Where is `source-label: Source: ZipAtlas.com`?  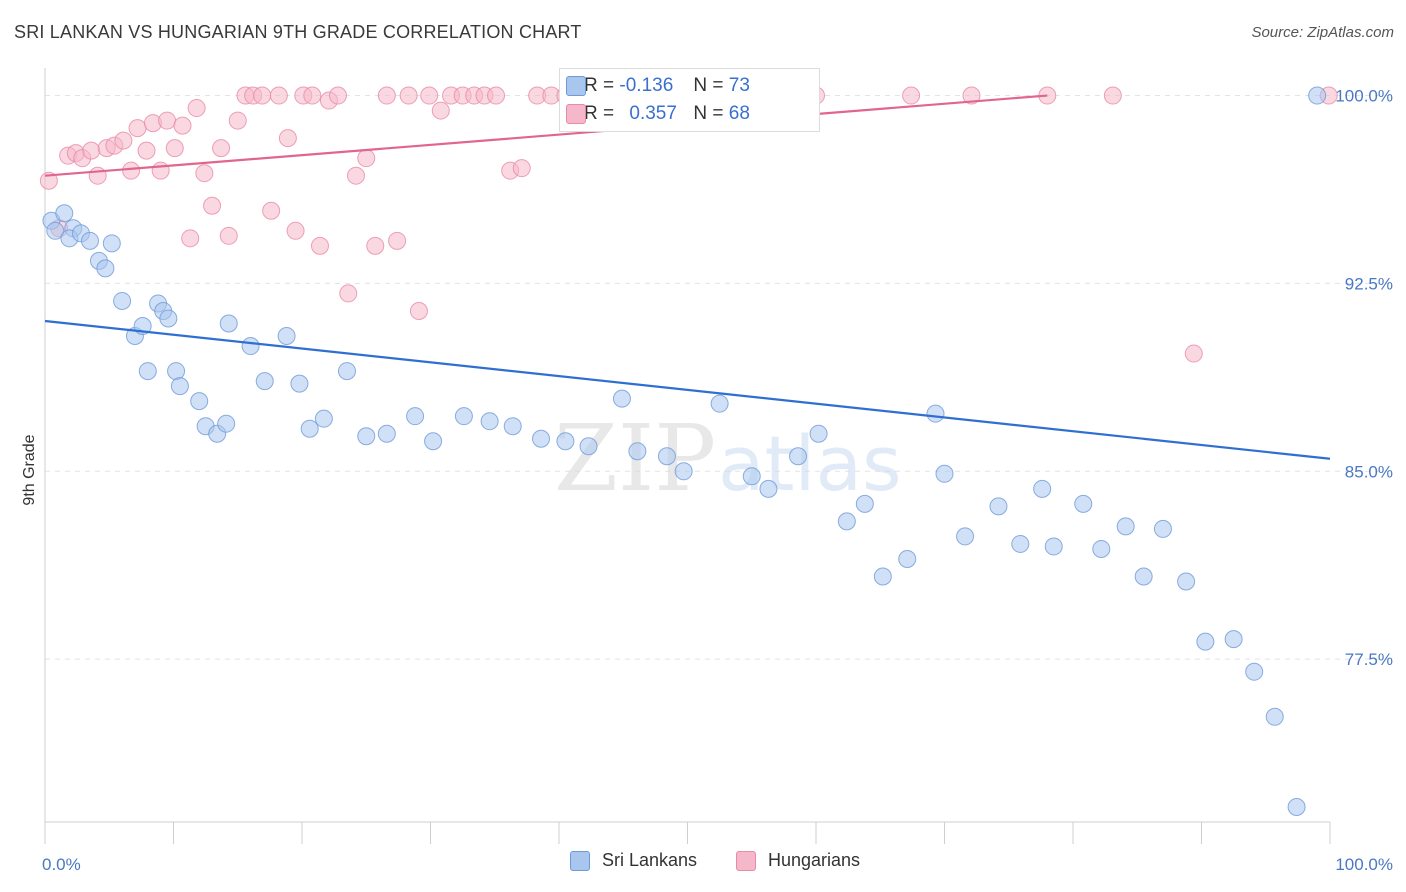
source-label: Source: ZipAtlas.com is located at coordinates (1322, 32).